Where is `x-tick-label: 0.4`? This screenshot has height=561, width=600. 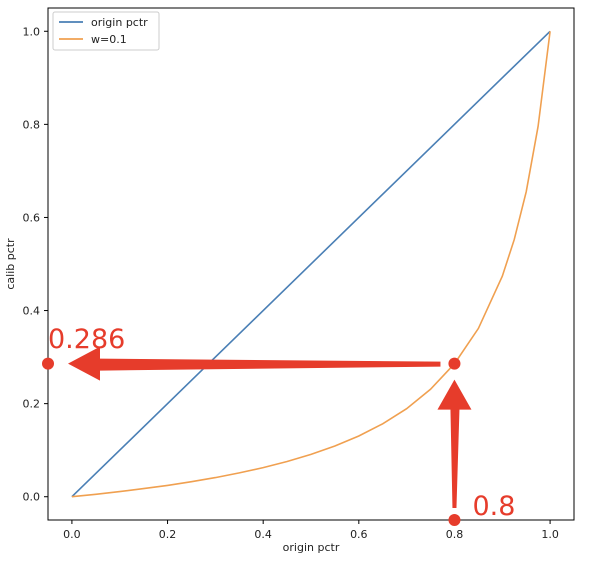 x-tick-label: 0.4 is located at coordinates (263, 534).